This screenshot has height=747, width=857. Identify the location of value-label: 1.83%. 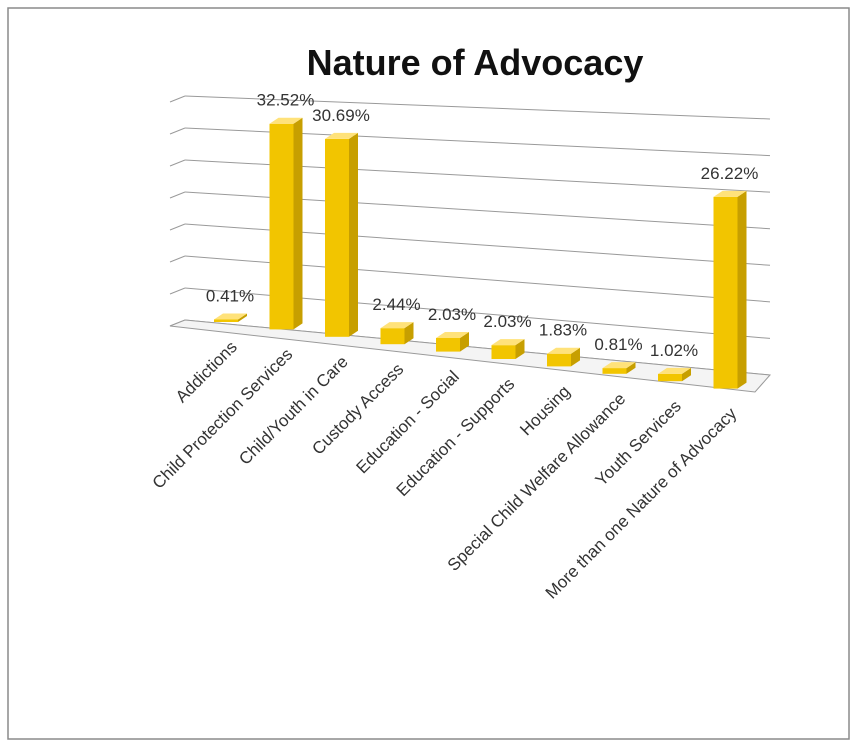
(563, 330).